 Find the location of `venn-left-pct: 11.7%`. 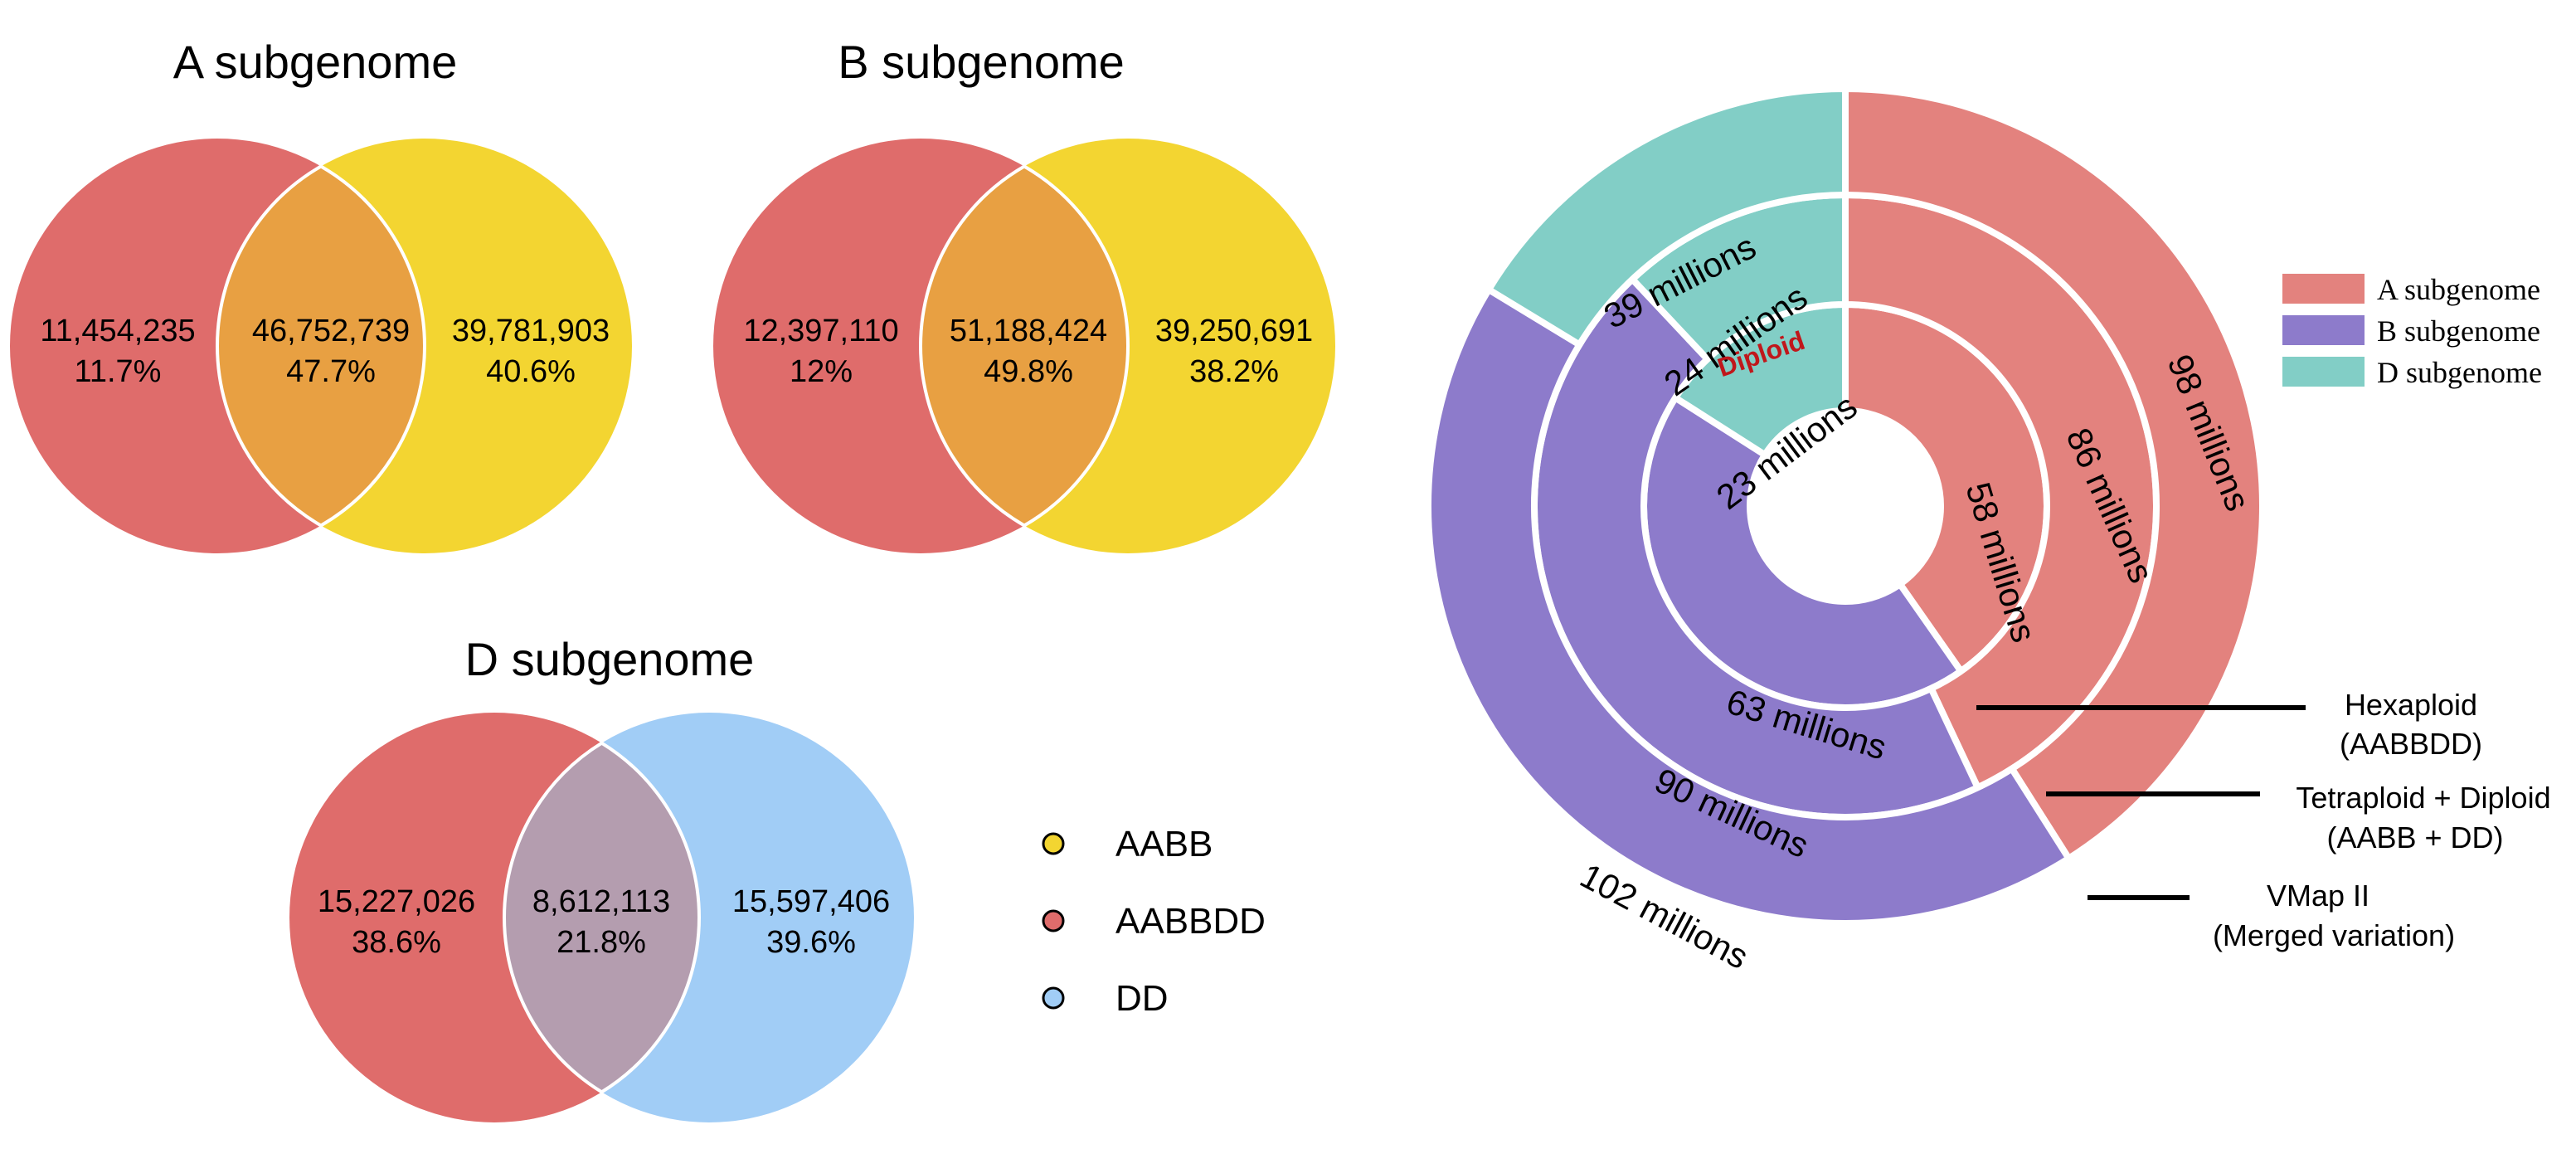

venn-left-pct: 11.7% is located at coordinates (119, 372).